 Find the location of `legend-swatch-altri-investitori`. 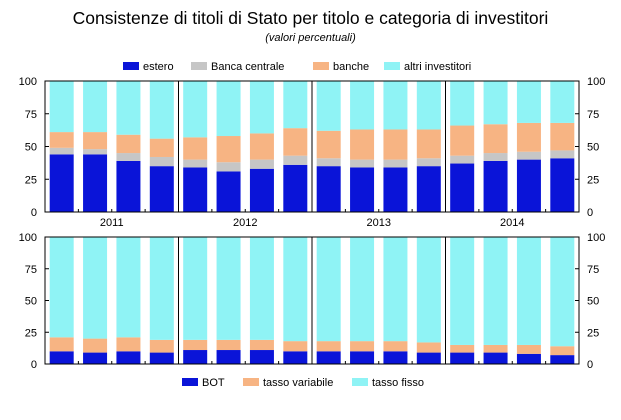

legend-swatch-altri-investitori is located at coordinates (392, 66).